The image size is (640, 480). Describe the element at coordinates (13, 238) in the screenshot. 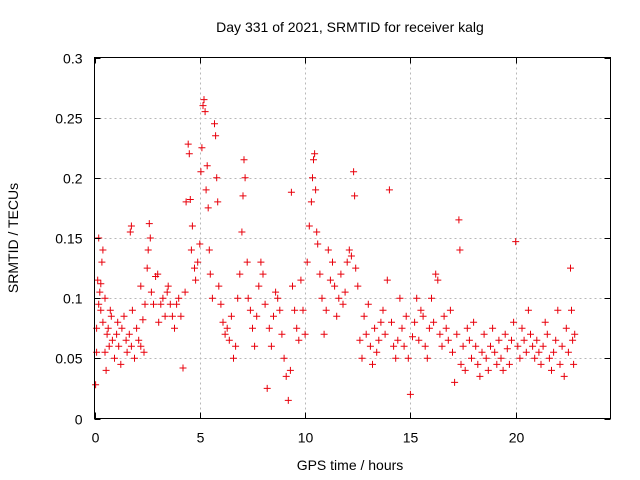

I see `y-axis-label: SRMTID / TECUs` at that location.